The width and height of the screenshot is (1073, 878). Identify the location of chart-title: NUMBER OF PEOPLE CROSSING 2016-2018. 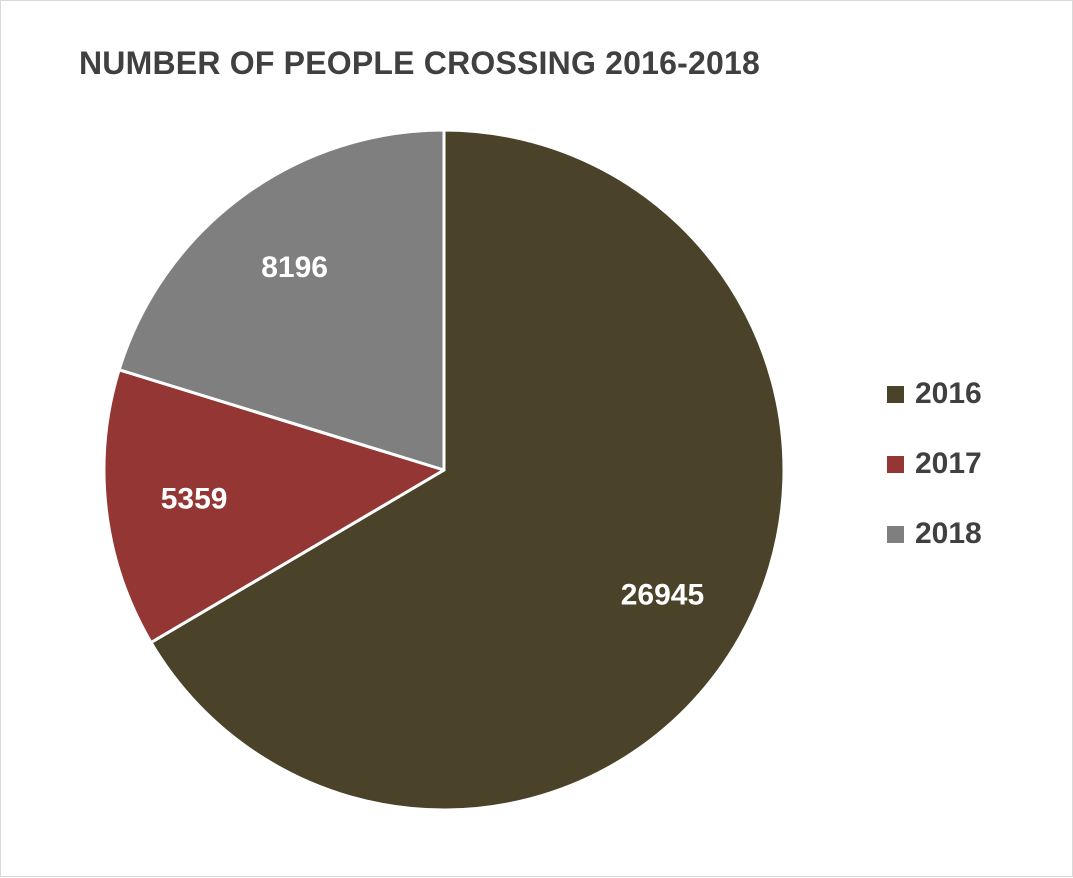
(419, 63).